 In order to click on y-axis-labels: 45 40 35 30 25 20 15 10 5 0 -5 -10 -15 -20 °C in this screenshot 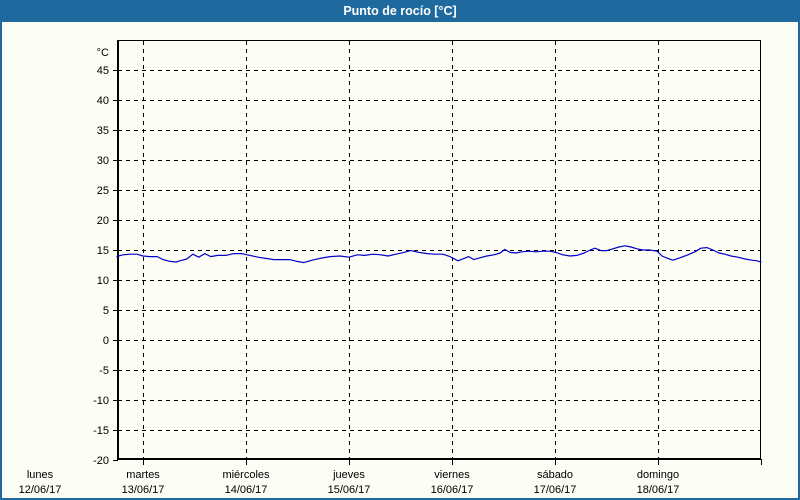, I will do `click(101, 257)`.